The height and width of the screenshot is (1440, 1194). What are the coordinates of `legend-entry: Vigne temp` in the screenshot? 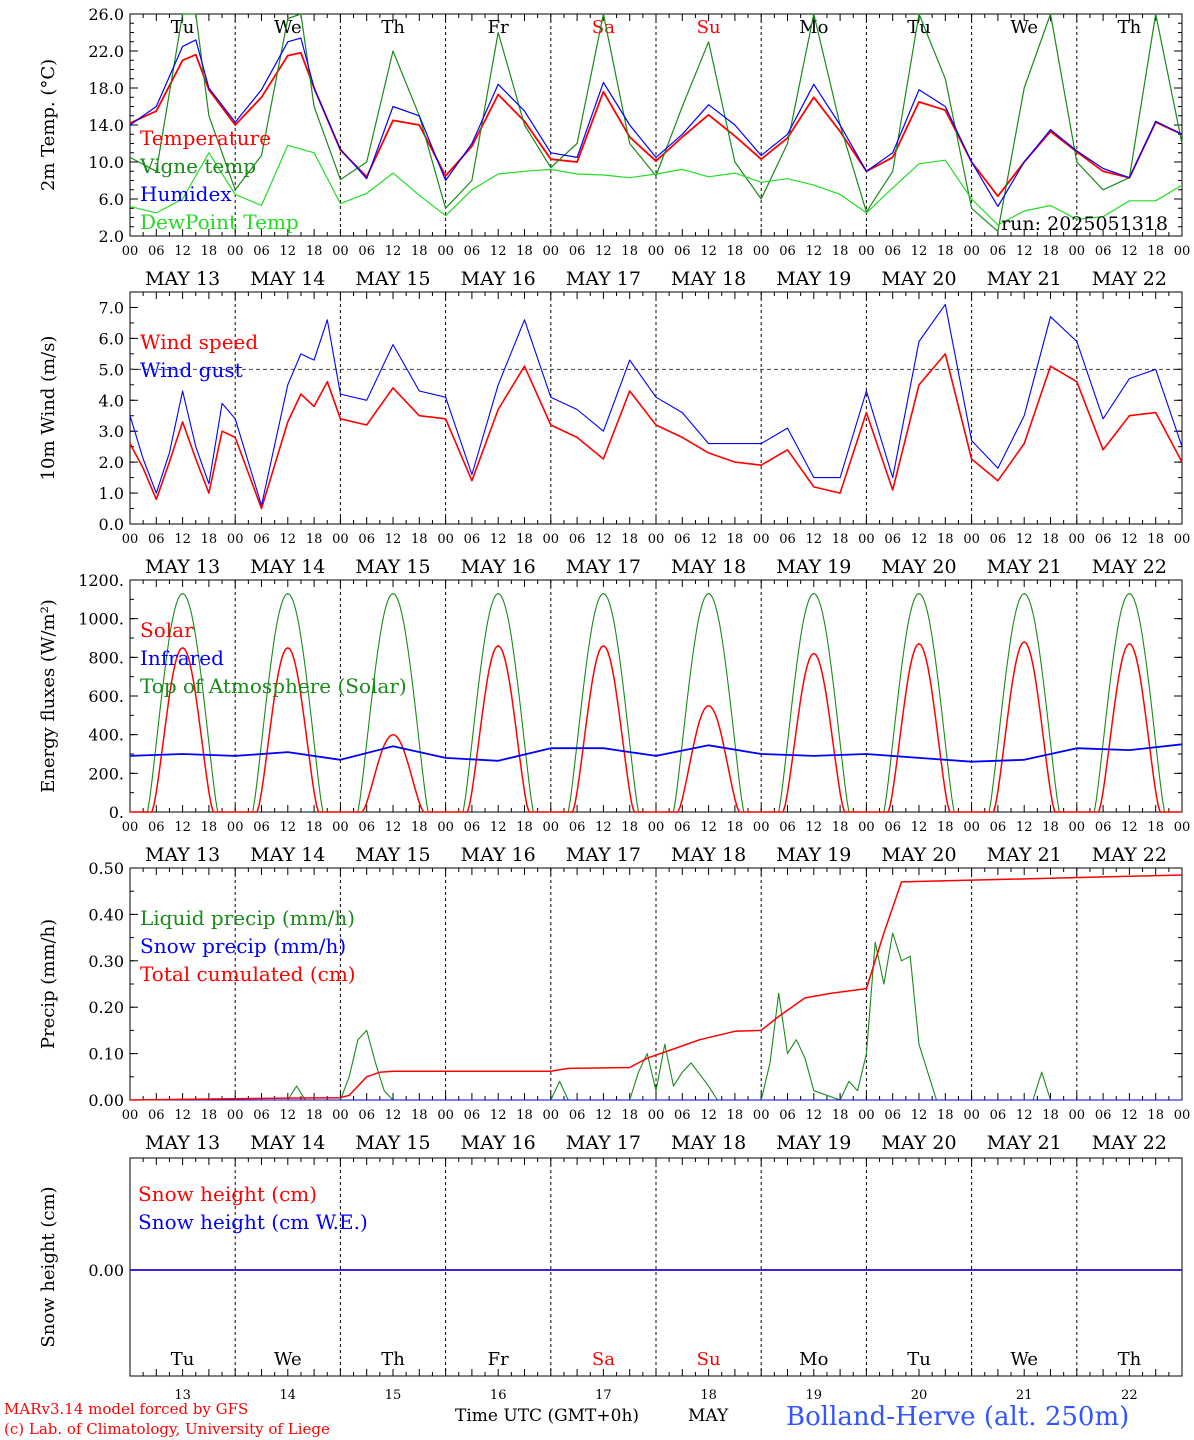 It's located at (197, 166).